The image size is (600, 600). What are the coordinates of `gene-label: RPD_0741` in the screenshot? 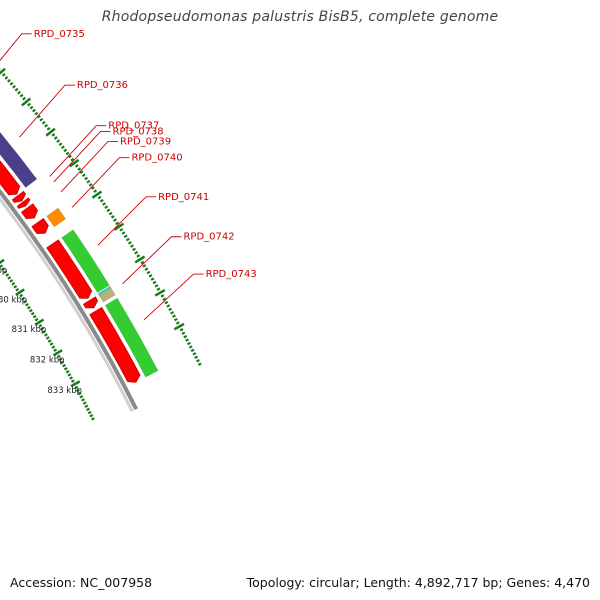 It's located at (183, 197).